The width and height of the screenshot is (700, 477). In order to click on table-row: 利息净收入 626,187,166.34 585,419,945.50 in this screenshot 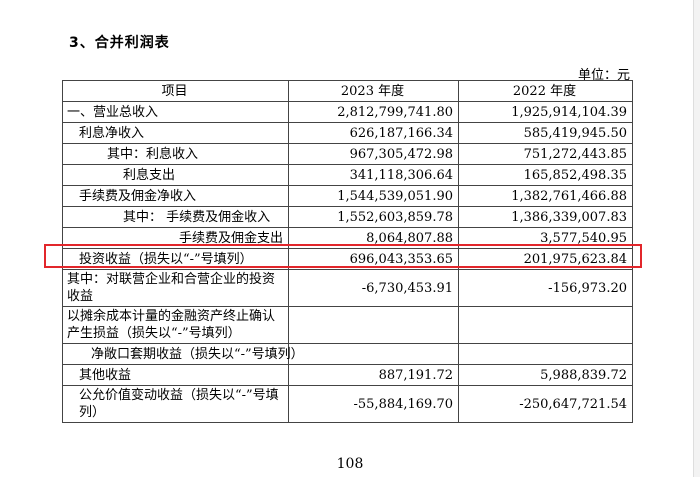, I will do `click(347, 133)`.